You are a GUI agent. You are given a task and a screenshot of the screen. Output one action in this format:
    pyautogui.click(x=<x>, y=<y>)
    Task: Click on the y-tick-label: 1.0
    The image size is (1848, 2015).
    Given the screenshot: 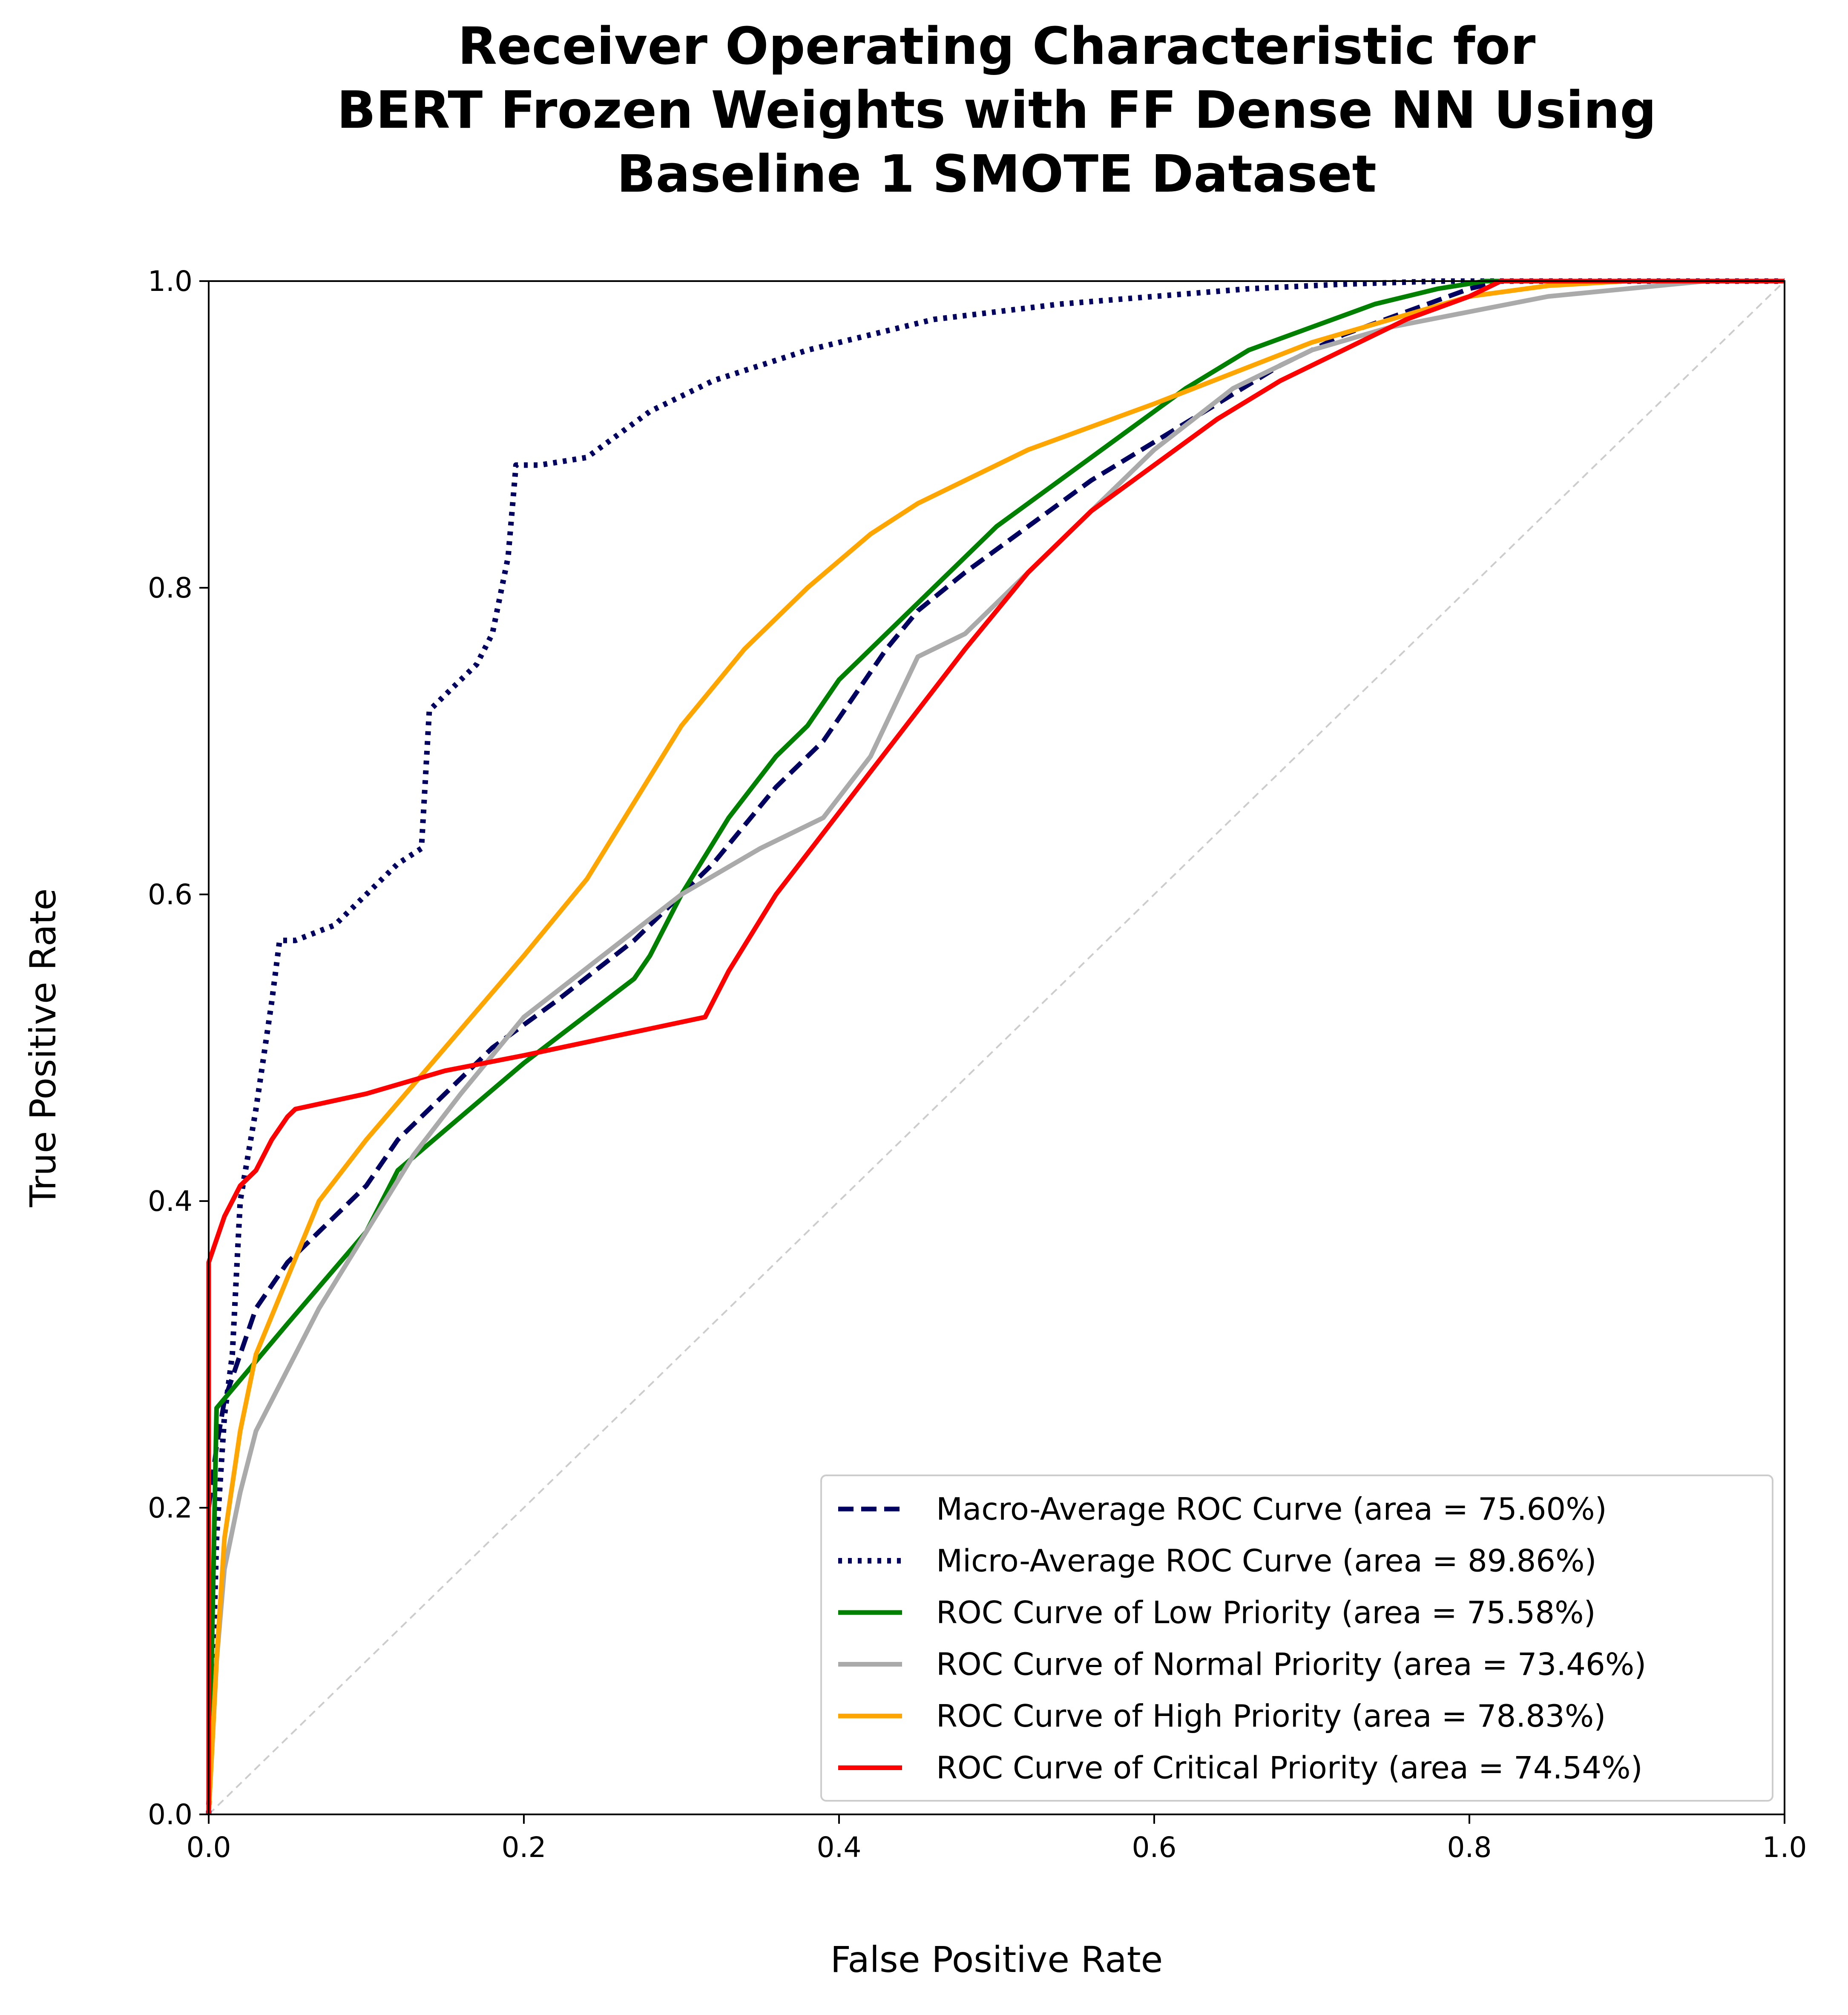 What is the action you would take?
    pyautogui.click(x=170, y=281)
    